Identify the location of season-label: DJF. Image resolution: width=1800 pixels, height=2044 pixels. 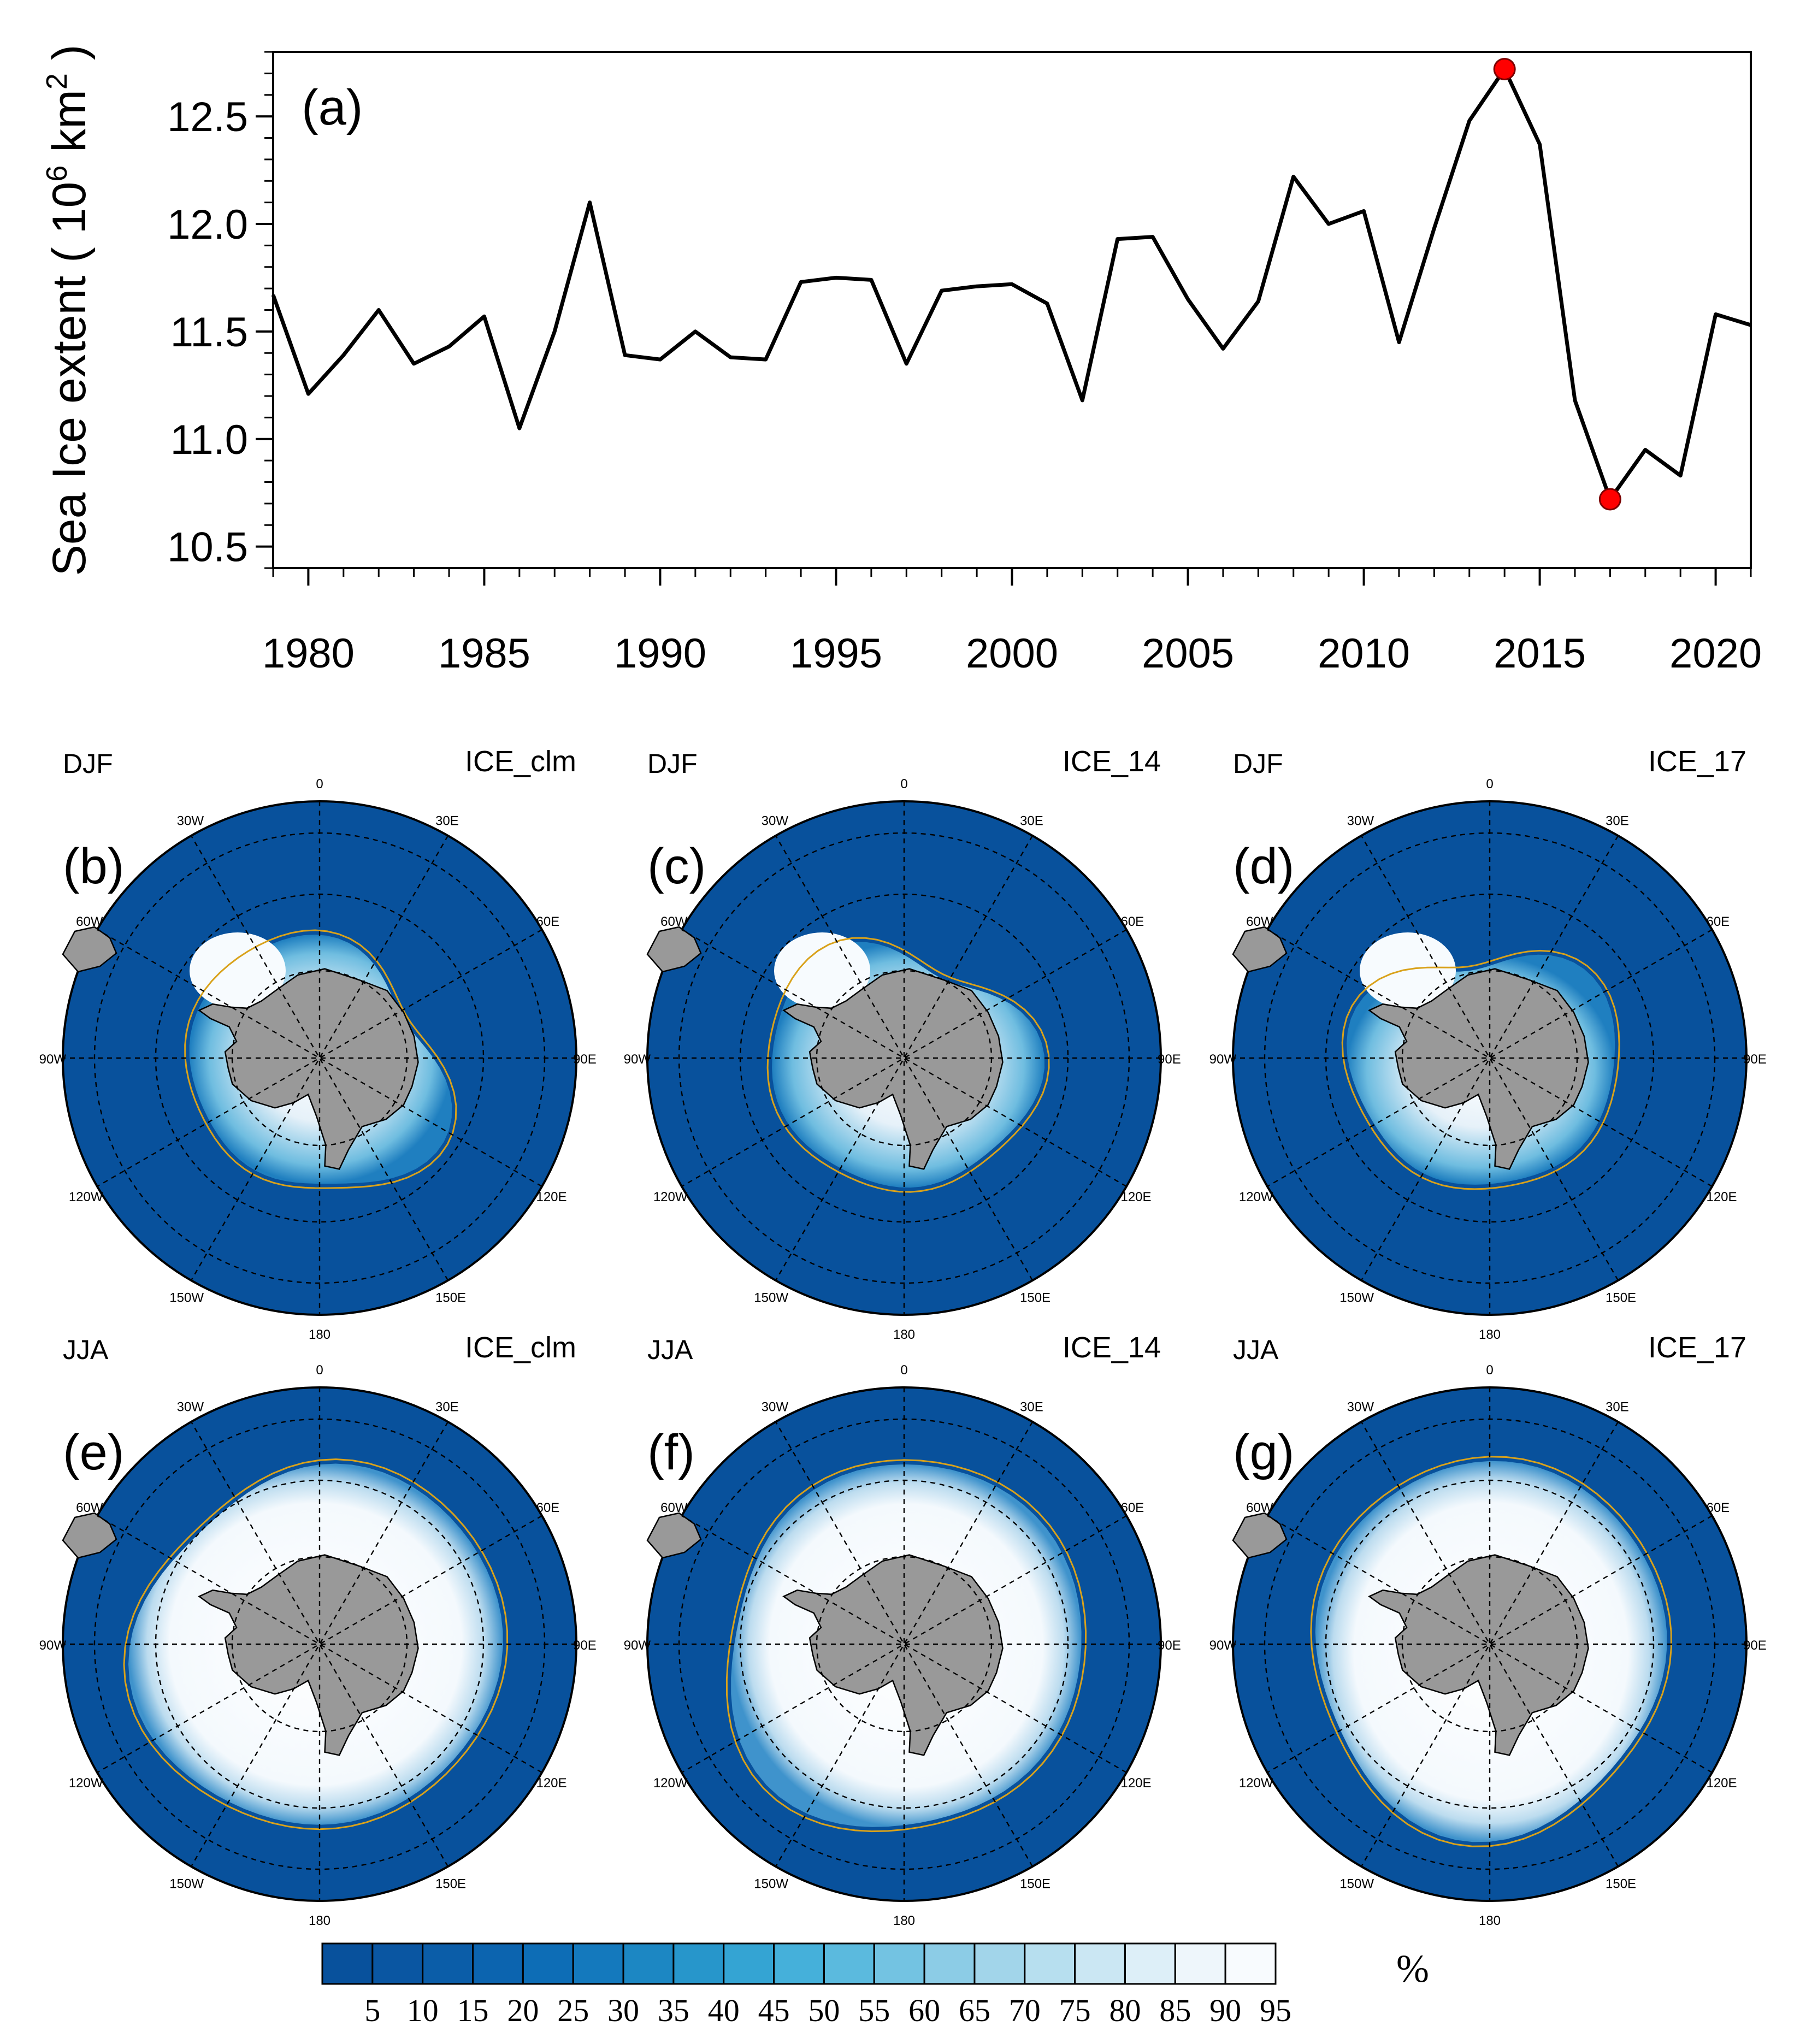
(672, 763).